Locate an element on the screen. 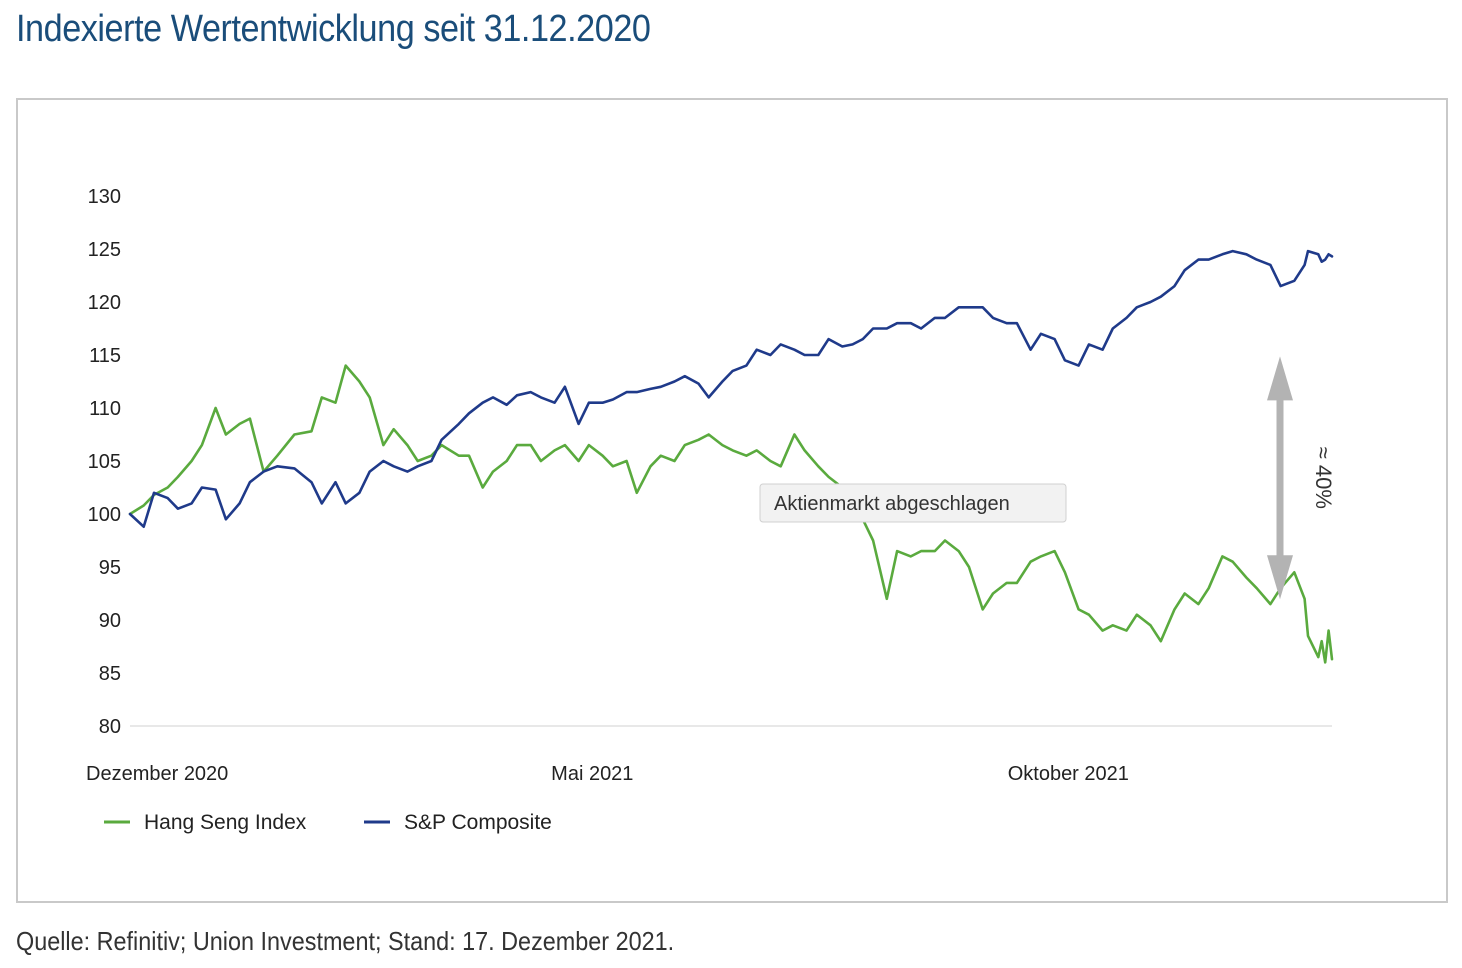 This screenshot has width=1462, height=968. legend-label: Hang Seng Index is located at coordinates (225, 822).